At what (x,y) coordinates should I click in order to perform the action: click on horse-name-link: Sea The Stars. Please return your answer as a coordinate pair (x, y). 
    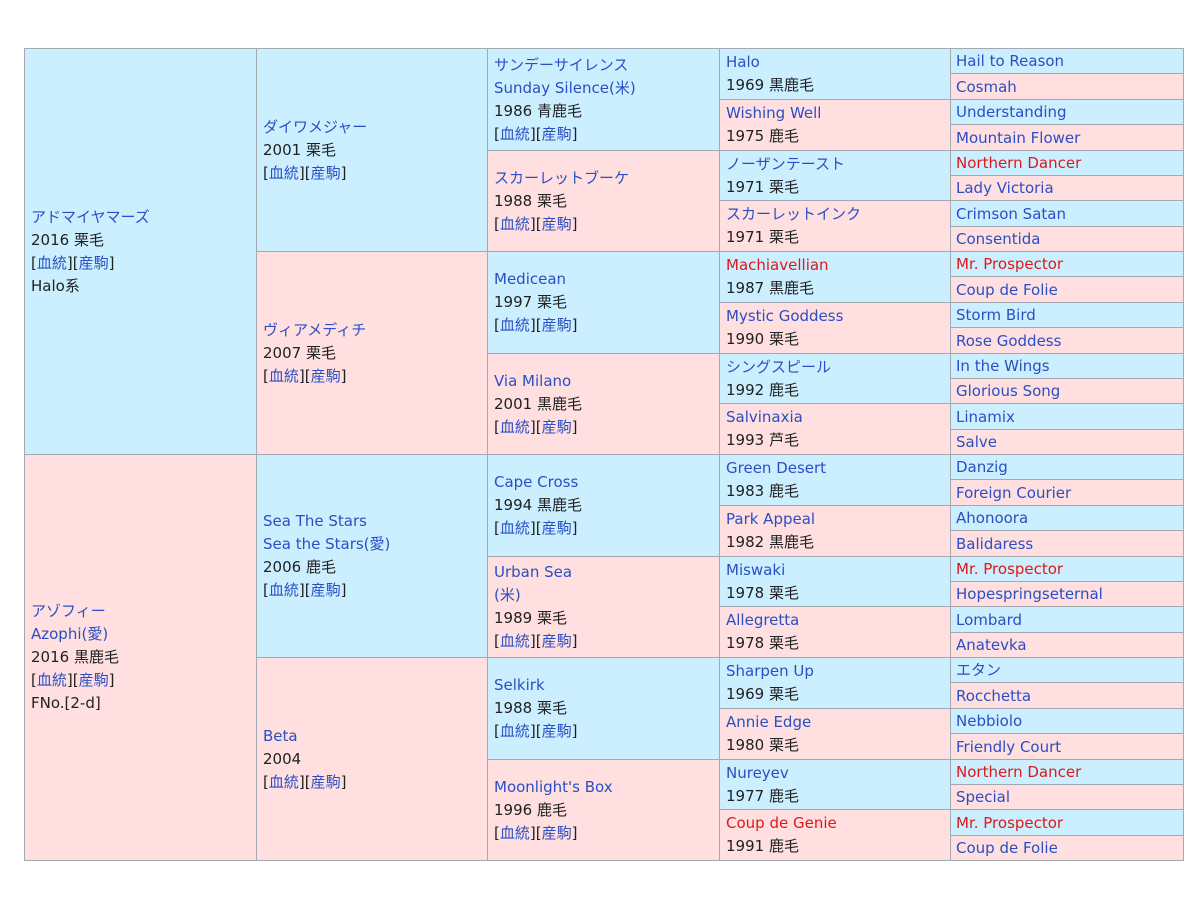
    Looking at the image, I should click on (315, 521).